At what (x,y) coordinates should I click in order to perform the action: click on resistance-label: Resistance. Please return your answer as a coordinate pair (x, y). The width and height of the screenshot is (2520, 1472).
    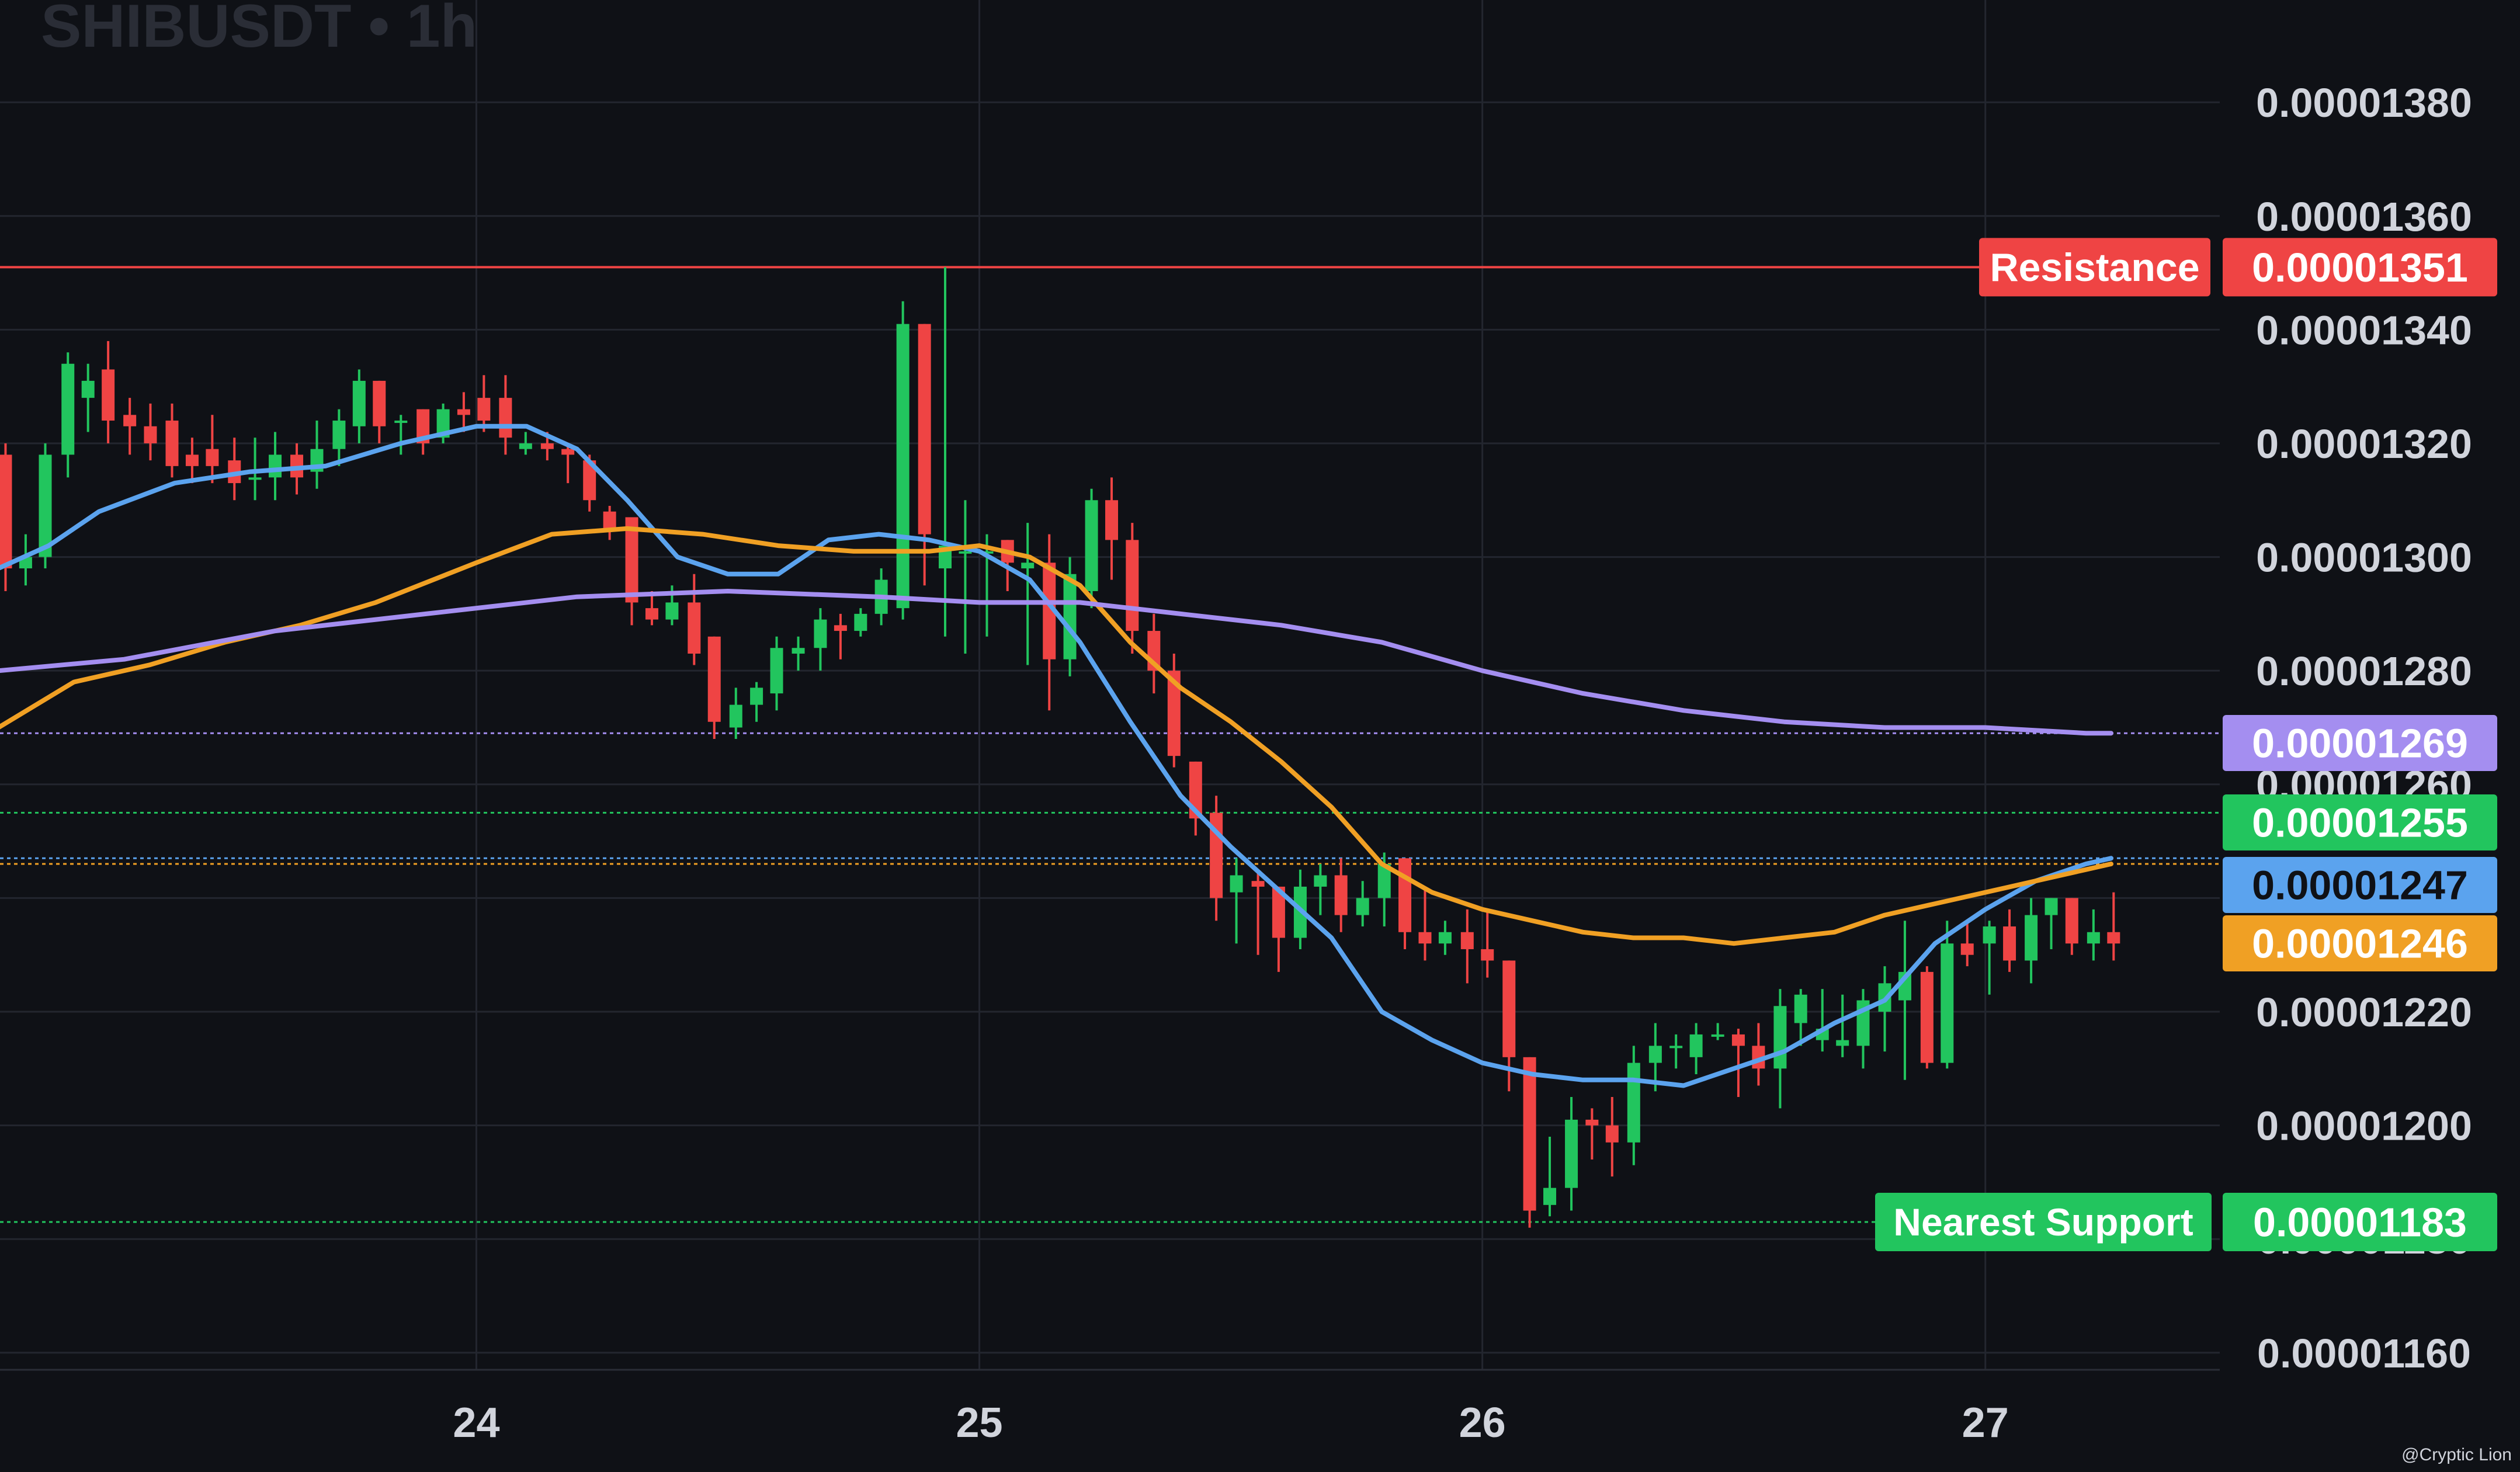
    Looking at the image, I should click on (2094, 267).